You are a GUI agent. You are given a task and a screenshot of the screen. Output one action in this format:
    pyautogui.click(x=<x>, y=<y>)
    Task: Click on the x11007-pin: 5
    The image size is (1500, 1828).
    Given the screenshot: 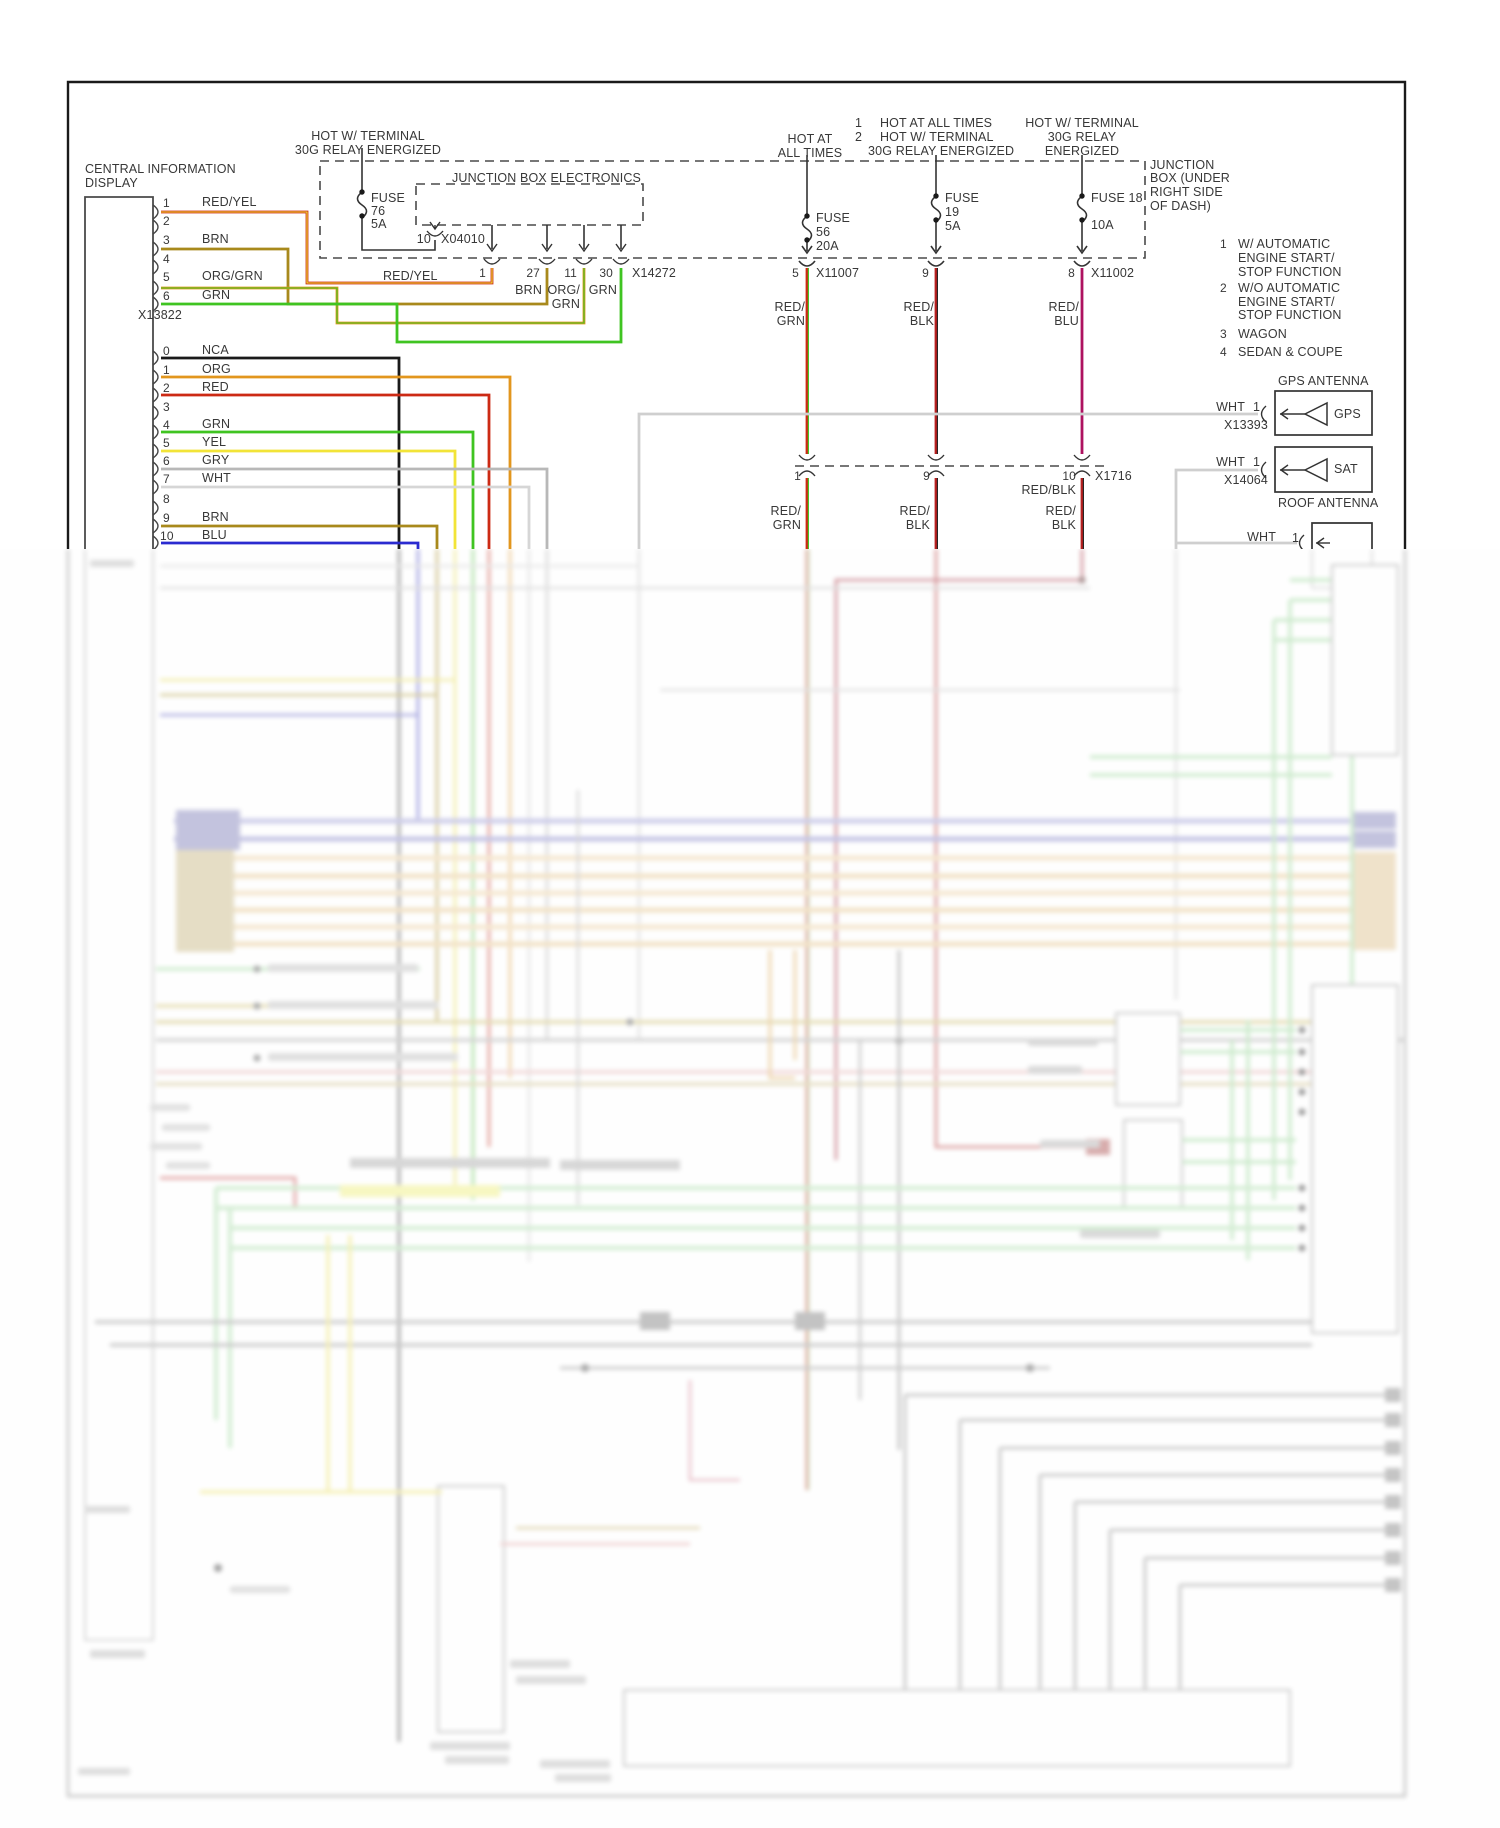 What is the action you would take?
    pyautogui.click(x=795, y=273)
    